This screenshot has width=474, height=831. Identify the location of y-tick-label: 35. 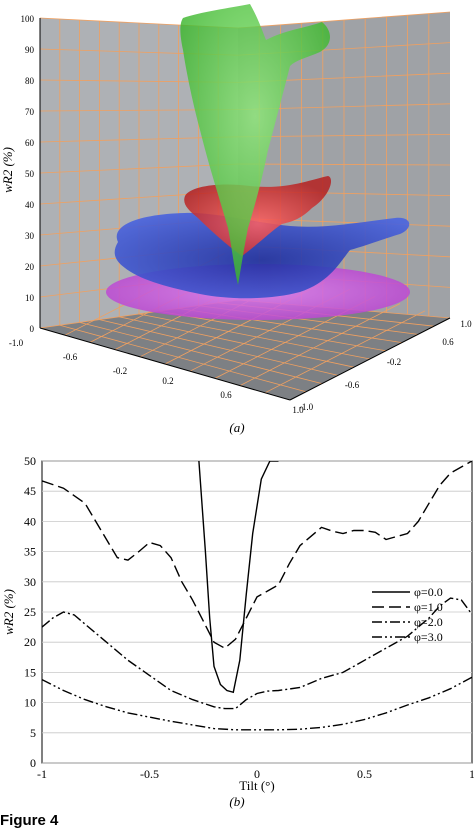
(30, 552).